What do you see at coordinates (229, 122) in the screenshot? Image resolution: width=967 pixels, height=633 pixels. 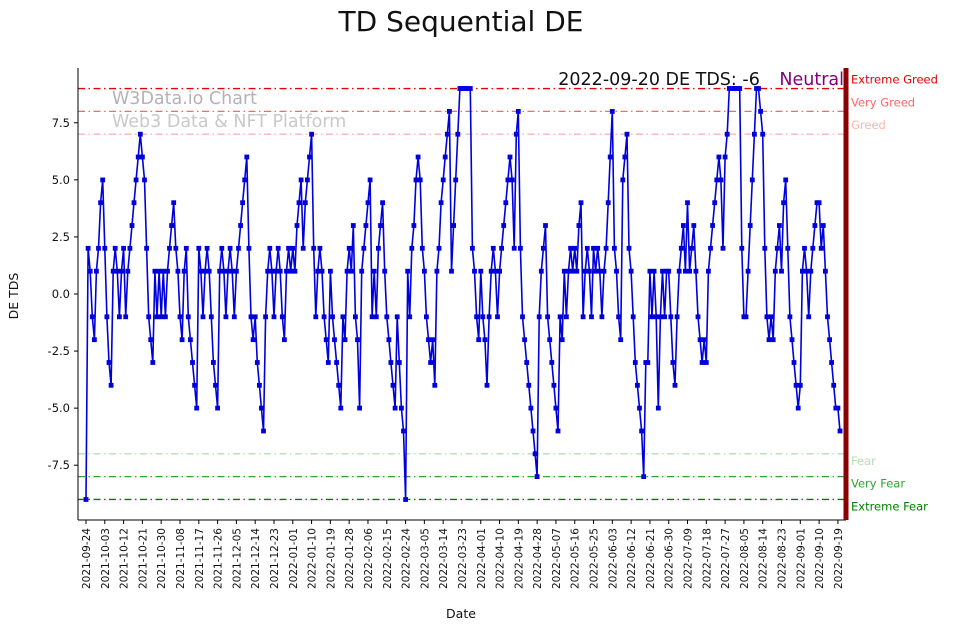 I see `watermark-line2: Web3 Data & NFT Platform` at bounding box center [229, 122].